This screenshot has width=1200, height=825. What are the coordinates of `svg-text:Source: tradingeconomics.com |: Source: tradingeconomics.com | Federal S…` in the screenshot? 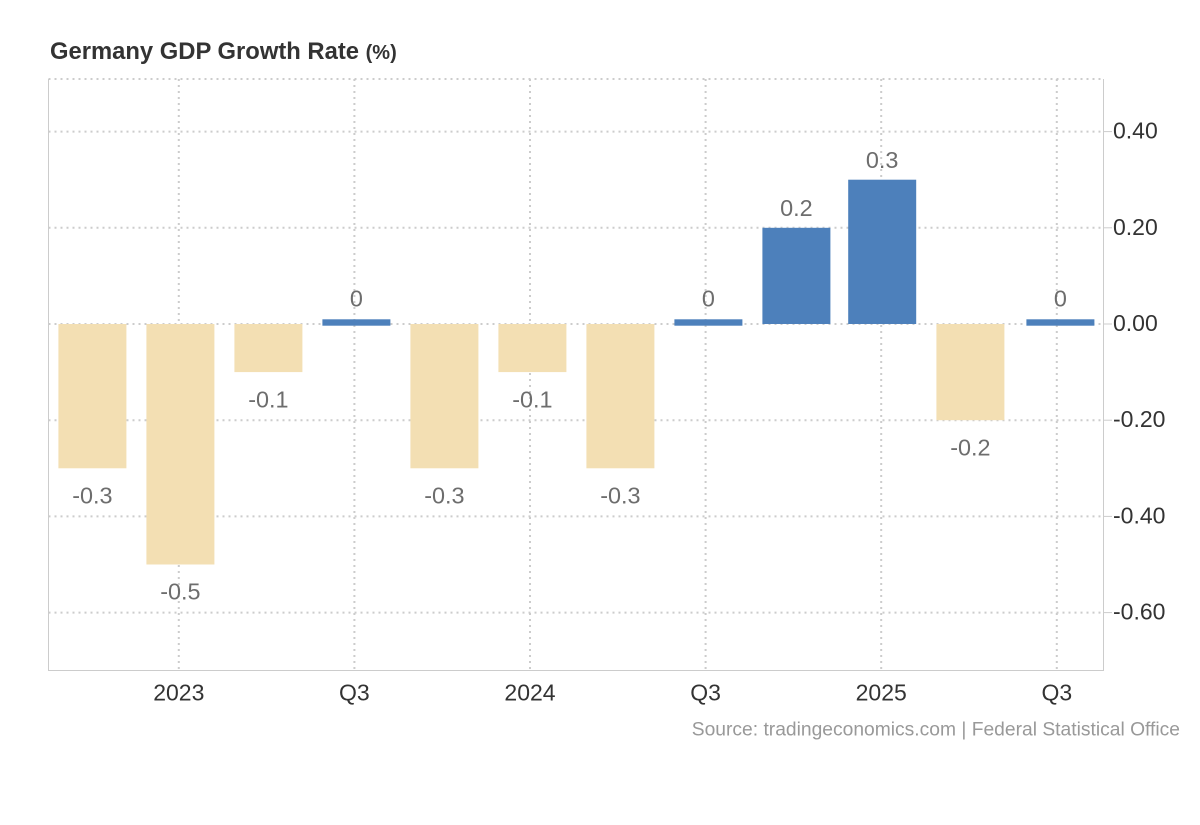 It's located at (936, 729).